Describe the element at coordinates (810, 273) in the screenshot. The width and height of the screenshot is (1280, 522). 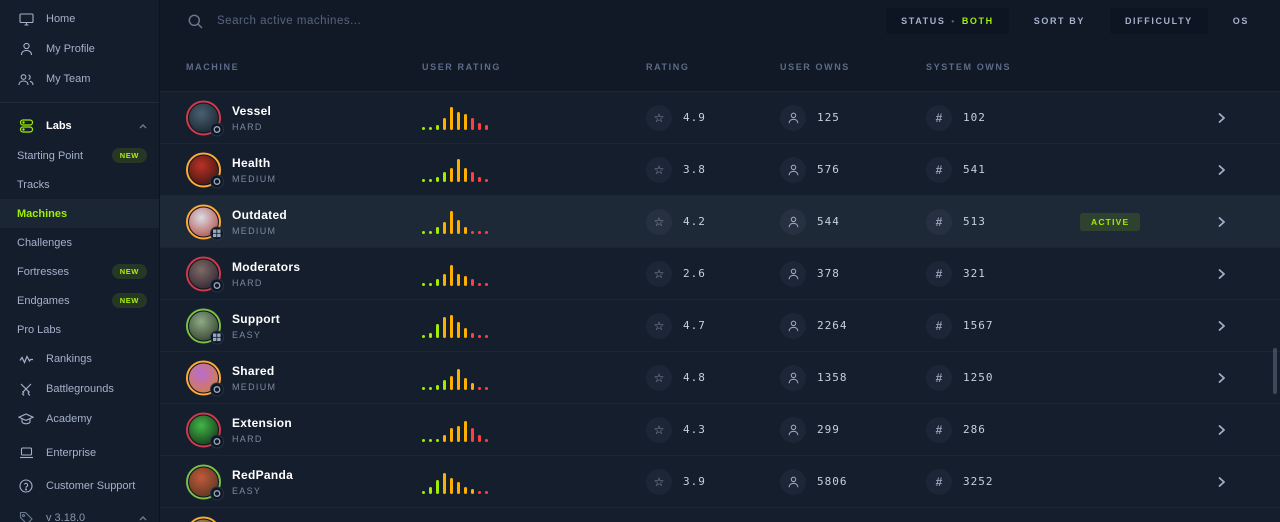
I see `user-owns-cell: 378` at that location.